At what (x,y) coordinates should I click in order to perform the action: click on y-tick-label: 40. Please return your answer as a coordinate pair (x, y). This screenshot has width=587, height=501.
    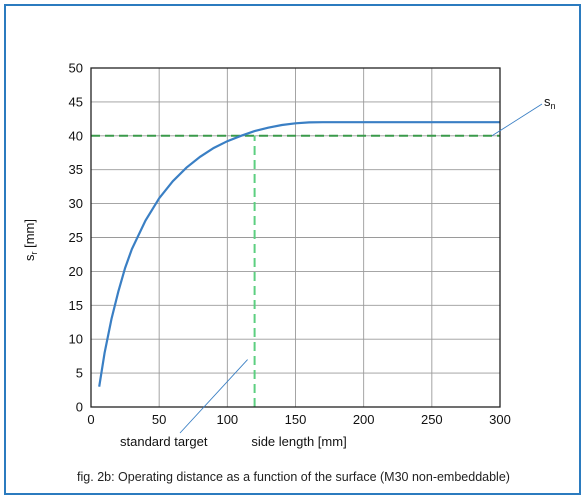
    Looking at the image, I should click on (76, 135).